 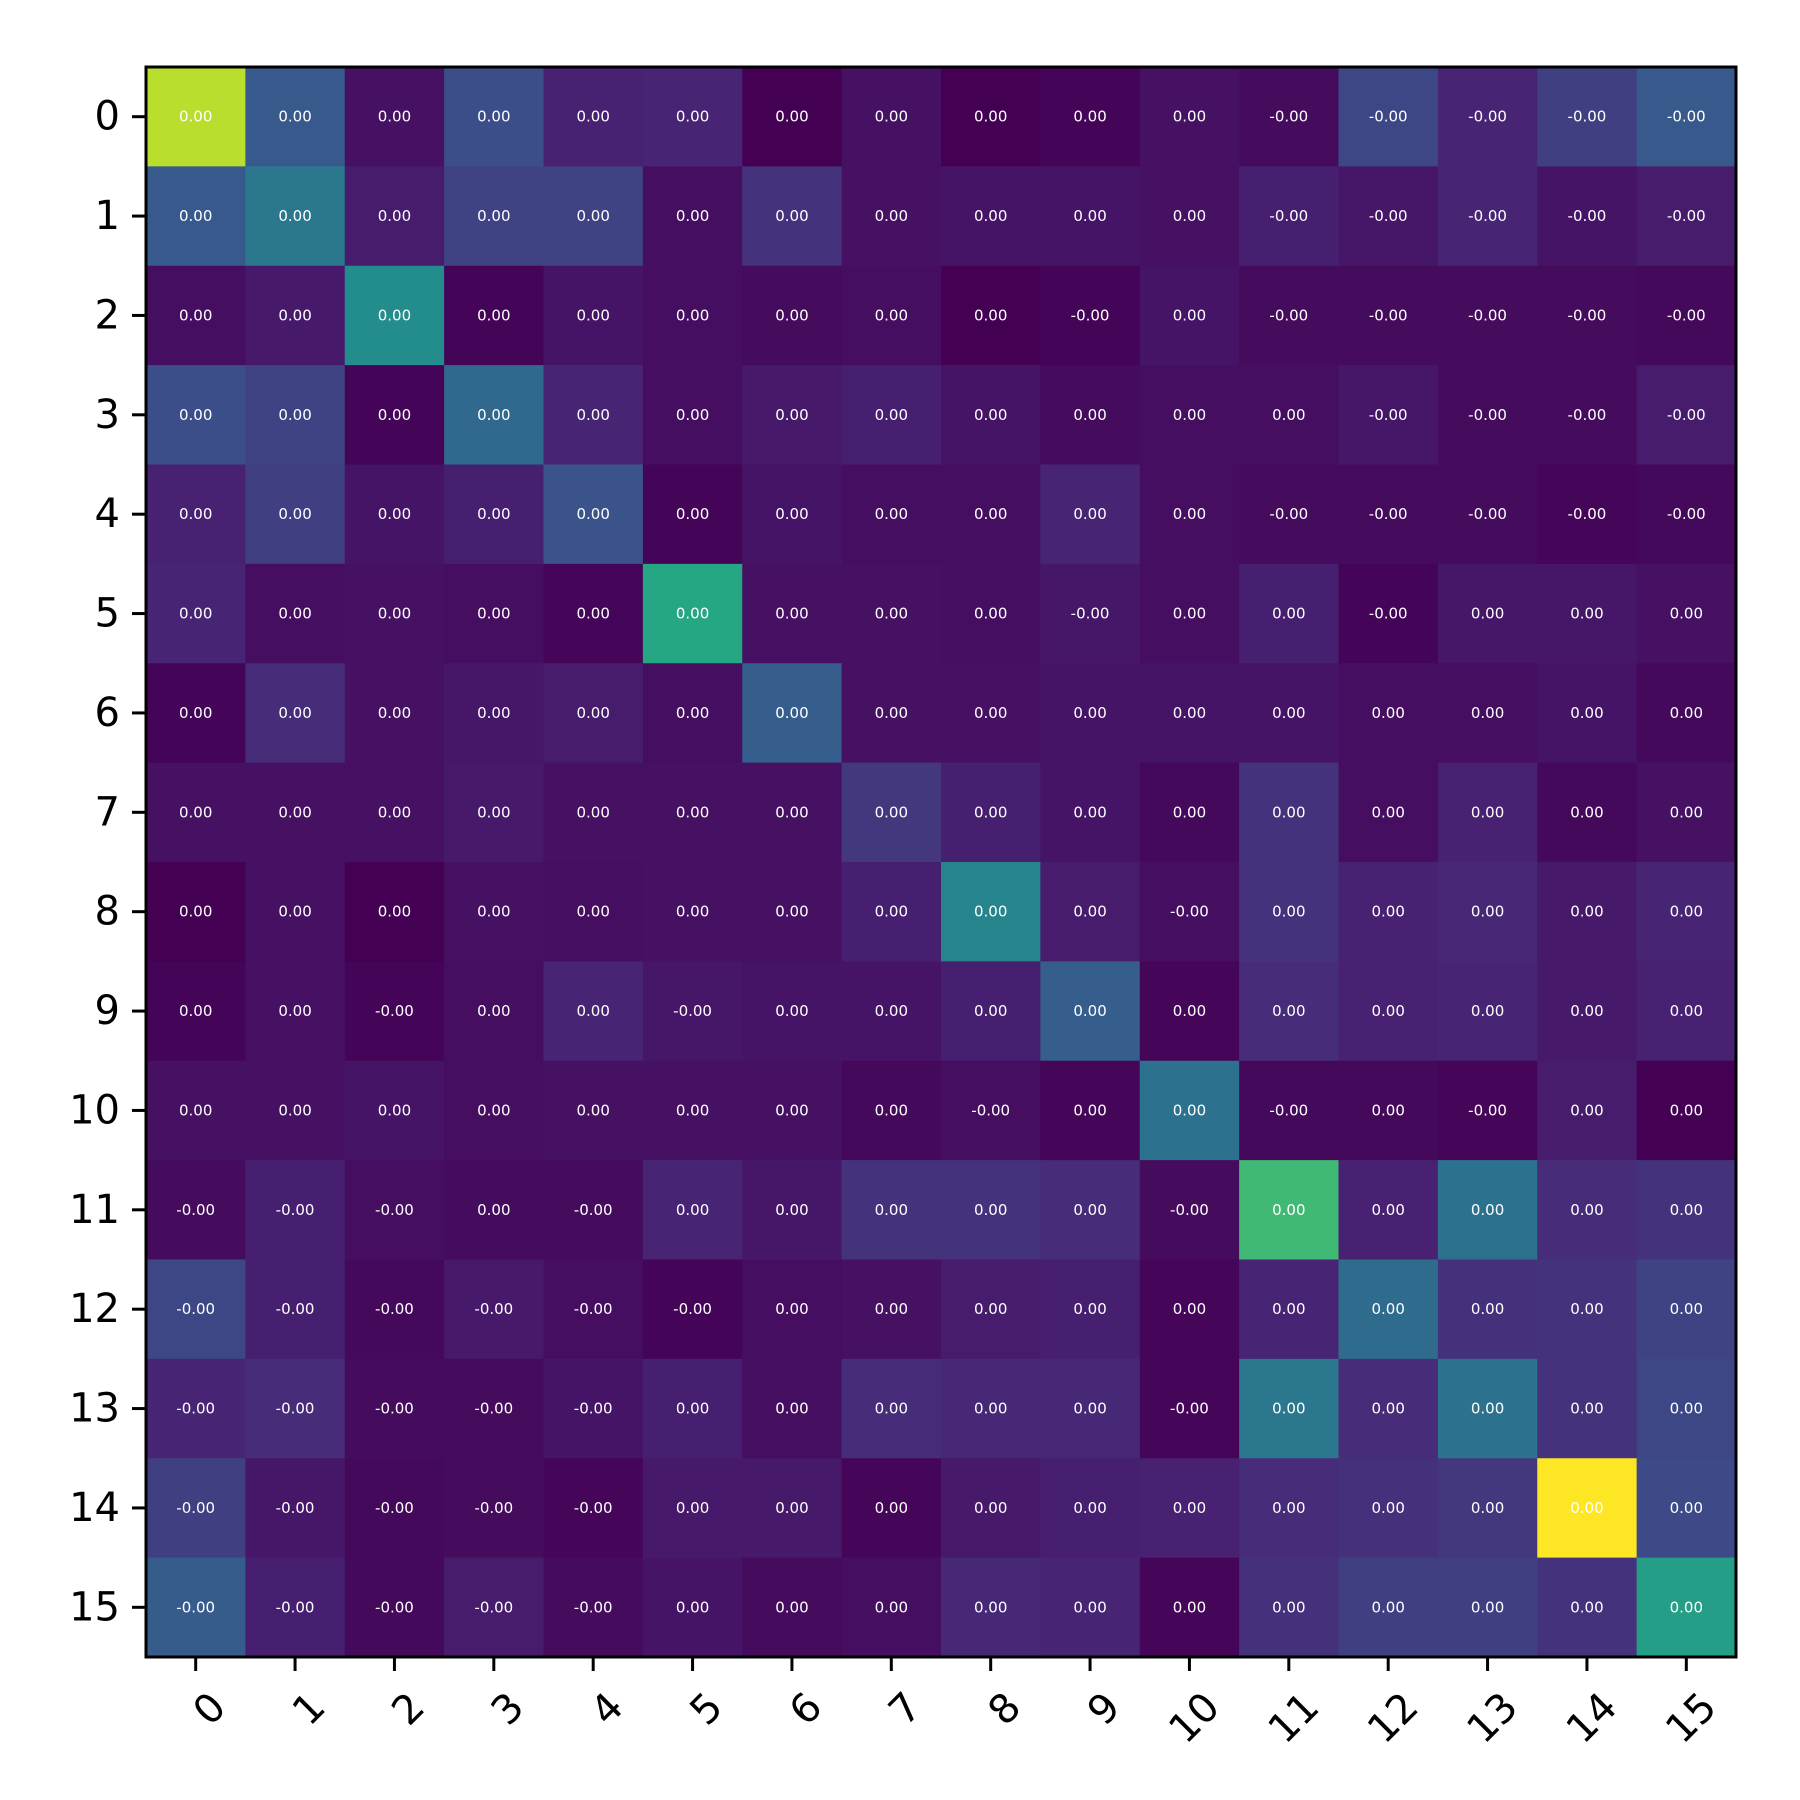 What do you see at coordinates (107, 415) in the screenshot?
I see `y-tick-label: 3` at bounding box center [107, 415].